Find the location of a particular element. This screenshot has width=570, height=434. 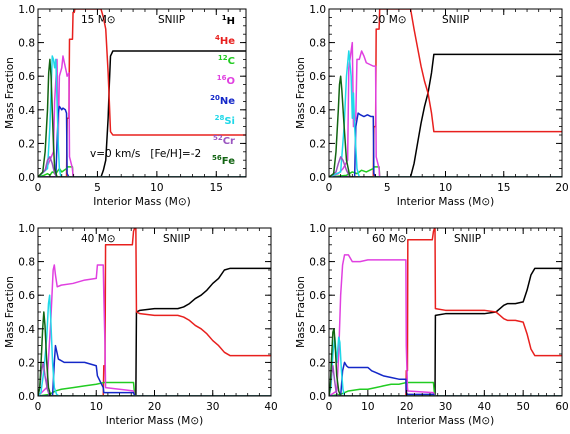

series-group is located at coordinates (142, 93).